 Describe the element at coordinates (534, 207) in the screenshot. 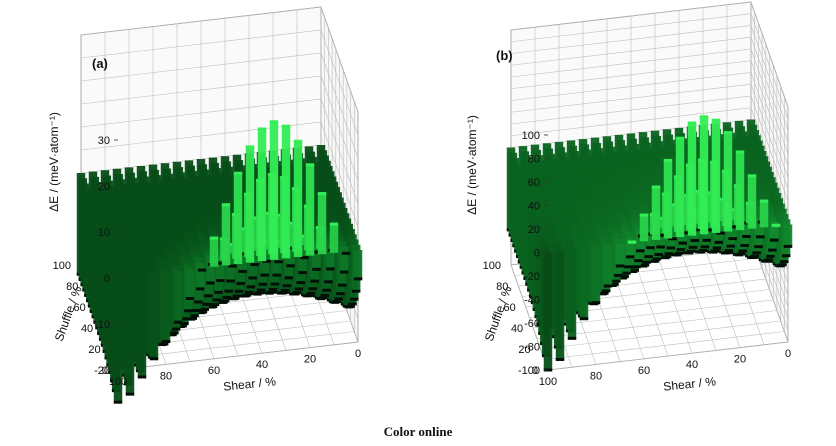

I see `z-tick-label: 40` at that location.